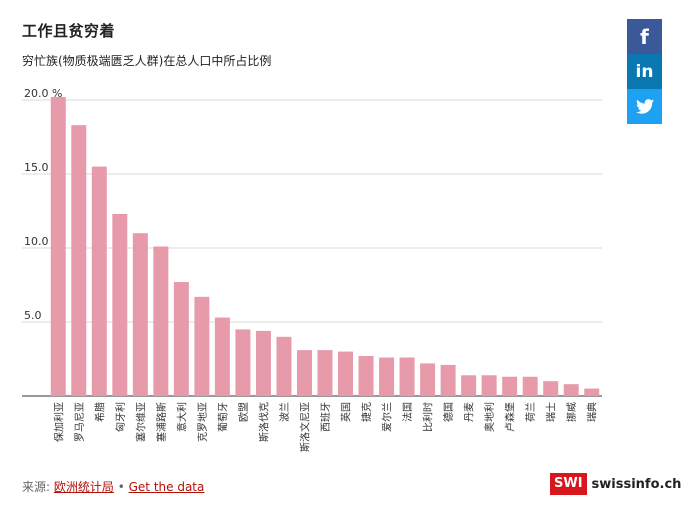 Image resolution: width=687 pixels, height=508 pixels. I want to click on eurostat-link: 欧洲统计局, so click(83, 487).